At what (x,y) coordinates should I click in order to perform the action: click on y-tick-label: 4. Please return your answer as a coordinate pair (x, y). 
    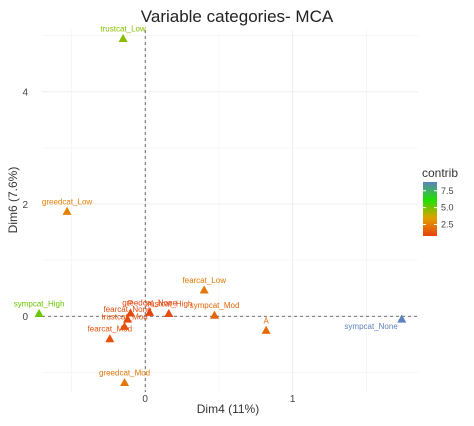
    Looking at the image, I should click on (25, 93).